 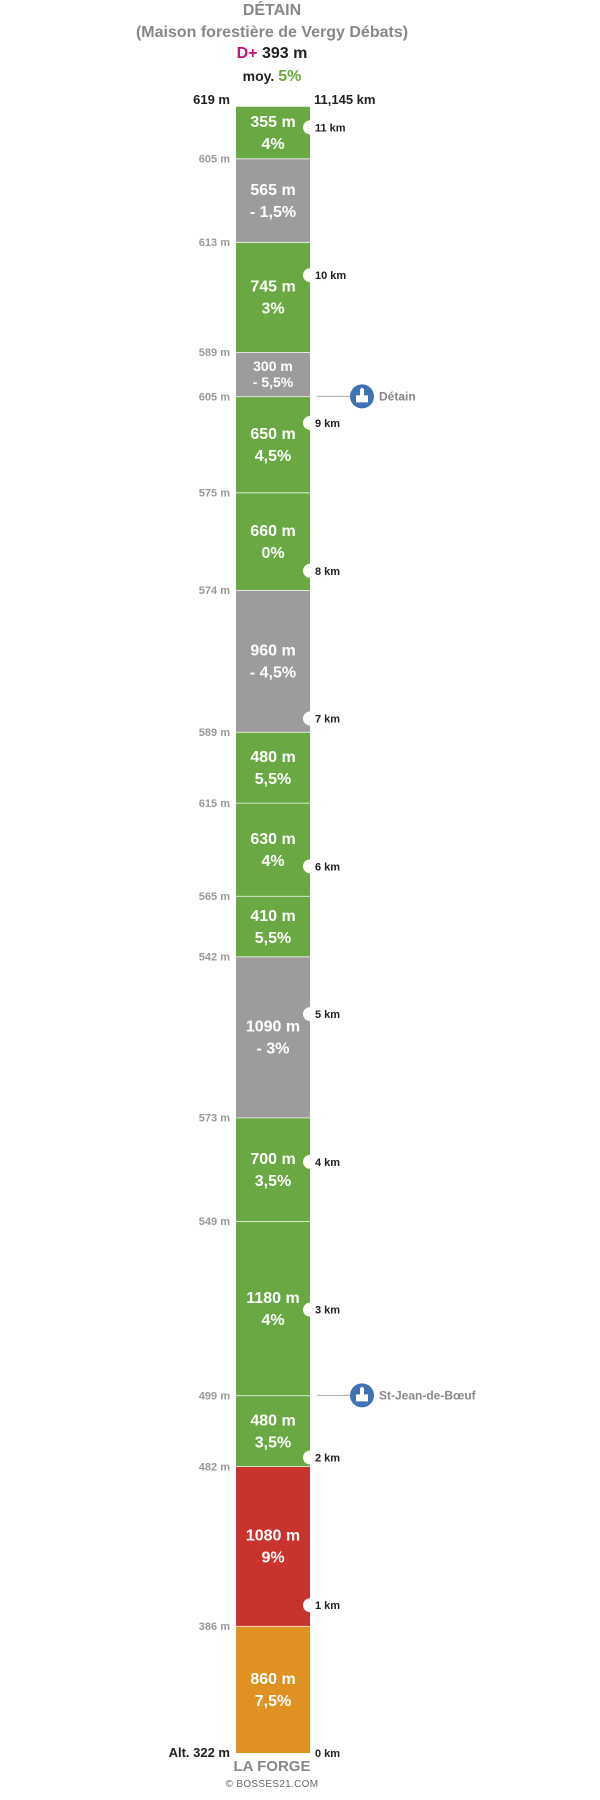 I want to click on average-grade: moy. 5%, so click(x=272, y=77).